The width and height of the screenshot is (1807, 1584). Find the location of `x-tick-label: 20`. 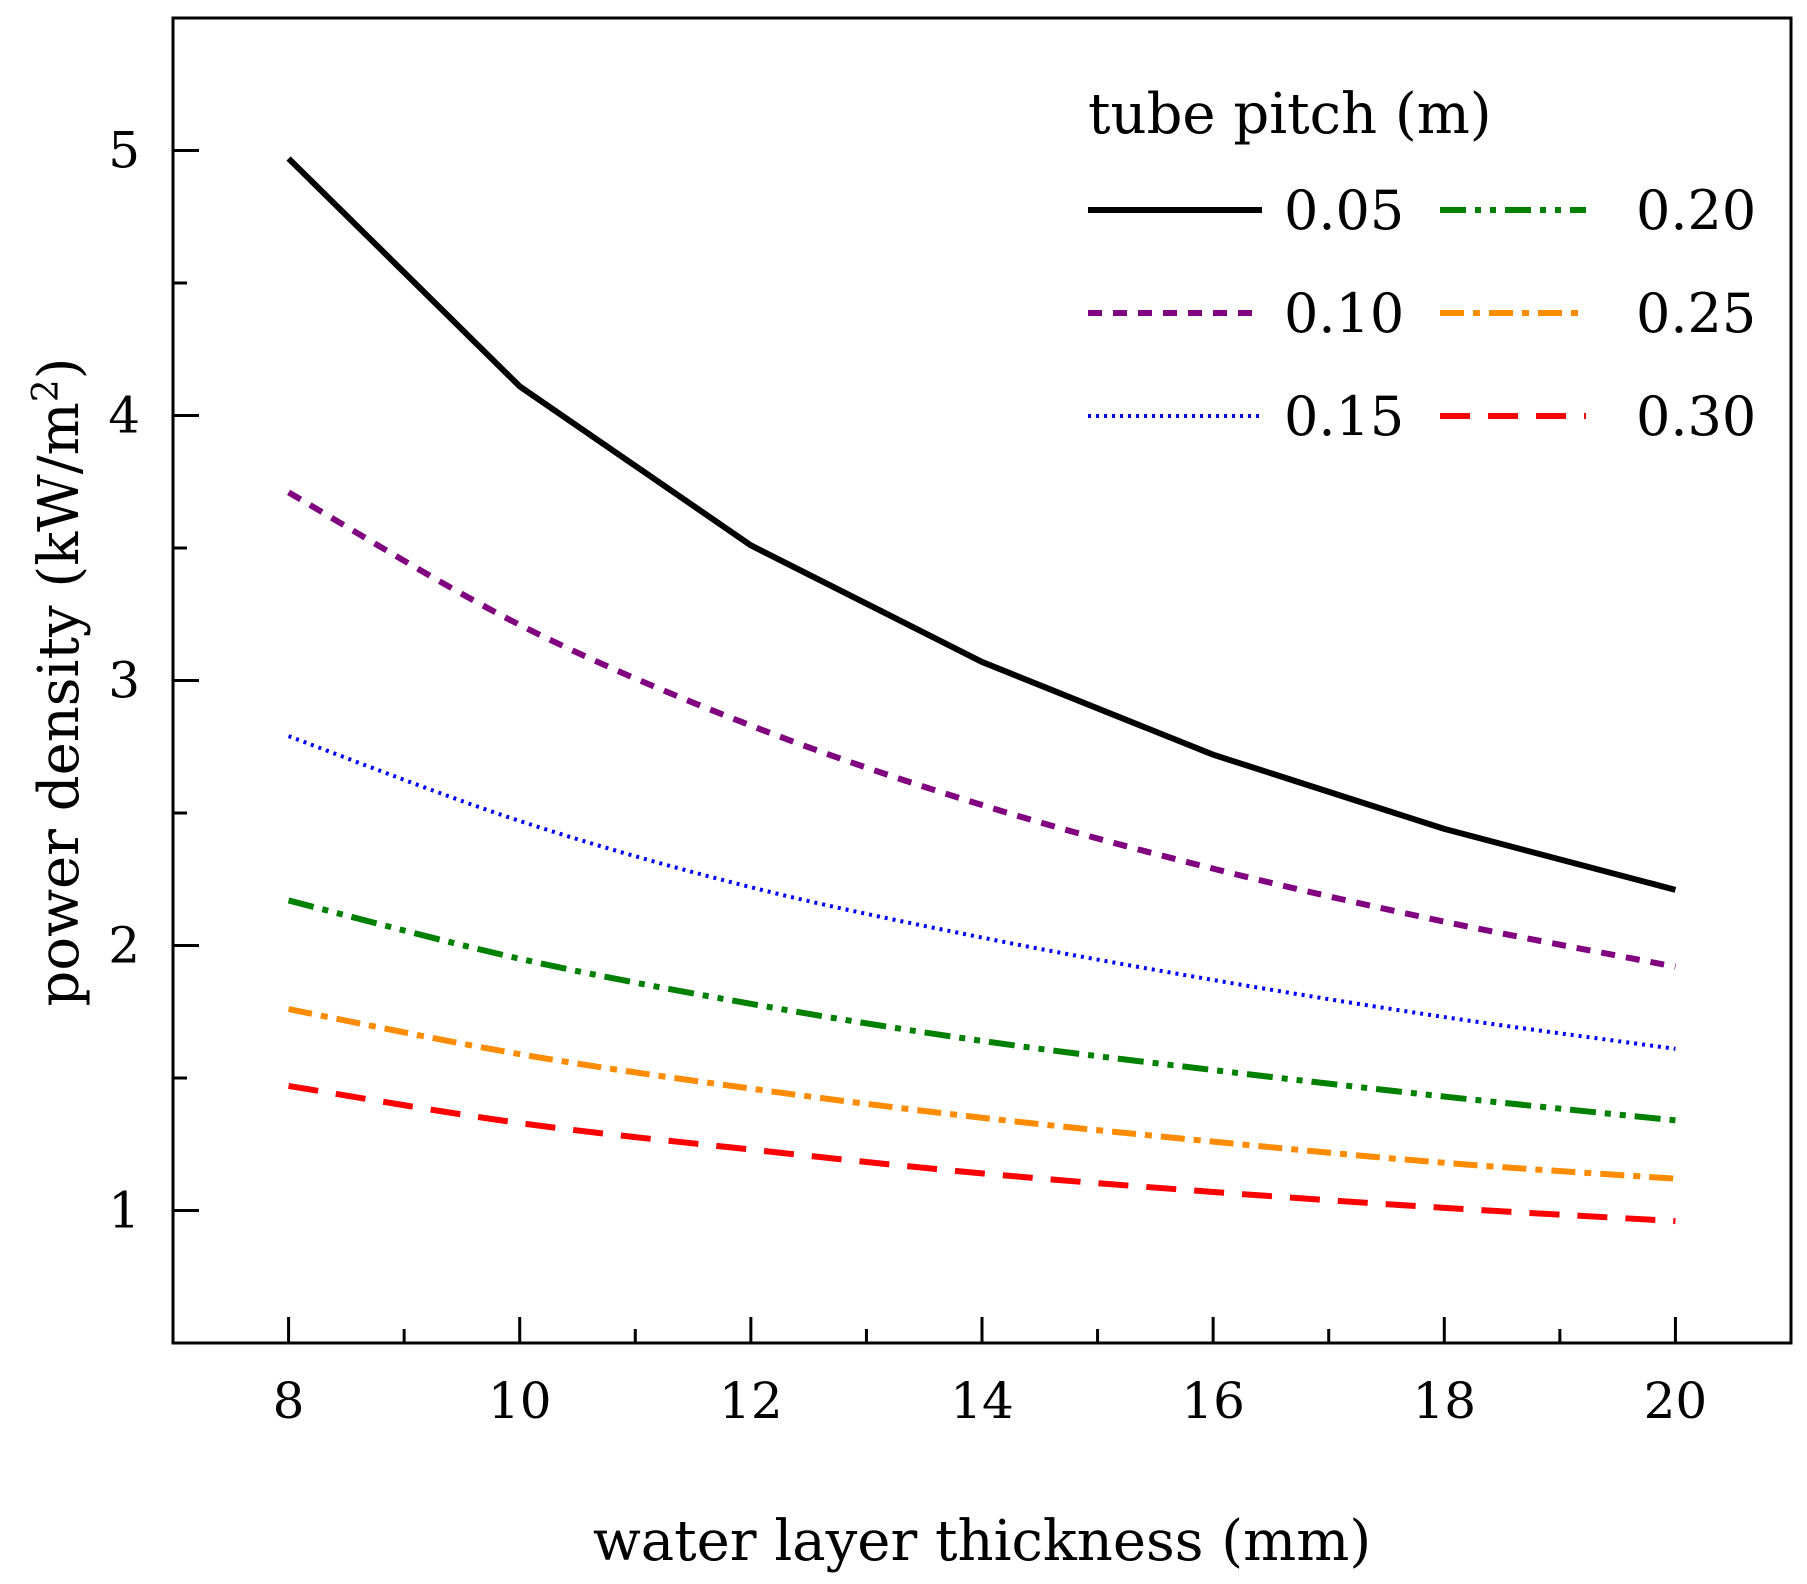

x-tick-label: 20 is located at coordinates (1676, 1401).